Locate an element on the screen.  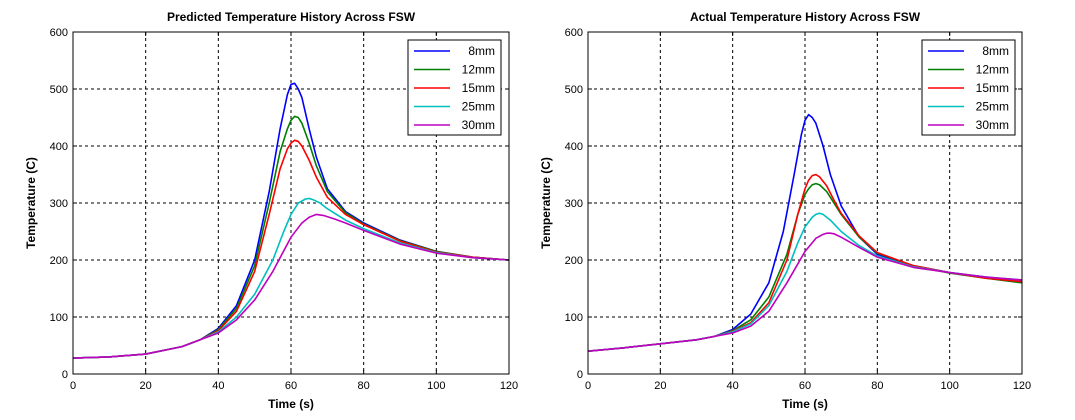
chart-title: Actual Temperature History Across FSW is located at coordinates (805, 17).